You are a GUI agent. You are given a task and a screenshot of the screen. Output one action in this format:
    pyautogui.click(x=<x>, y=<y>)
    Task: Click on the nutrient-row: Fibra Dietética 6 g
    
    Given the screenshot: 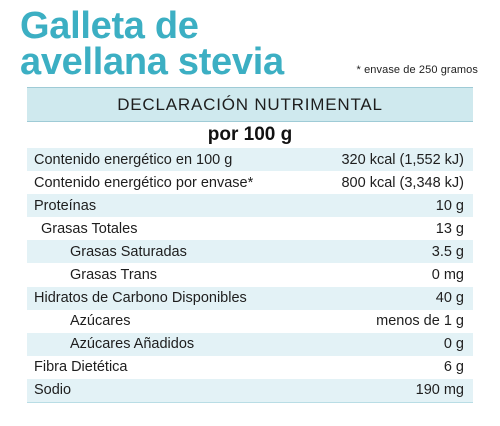 What is the action you would take?
    pyautogui.click(x=250, y=367)
    